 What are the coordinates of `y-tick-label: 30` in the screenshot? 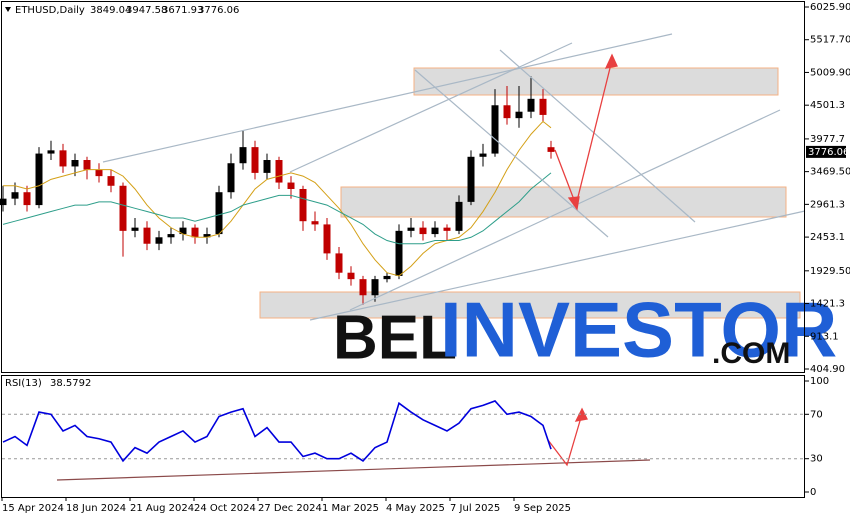 It's located at (816, 459).